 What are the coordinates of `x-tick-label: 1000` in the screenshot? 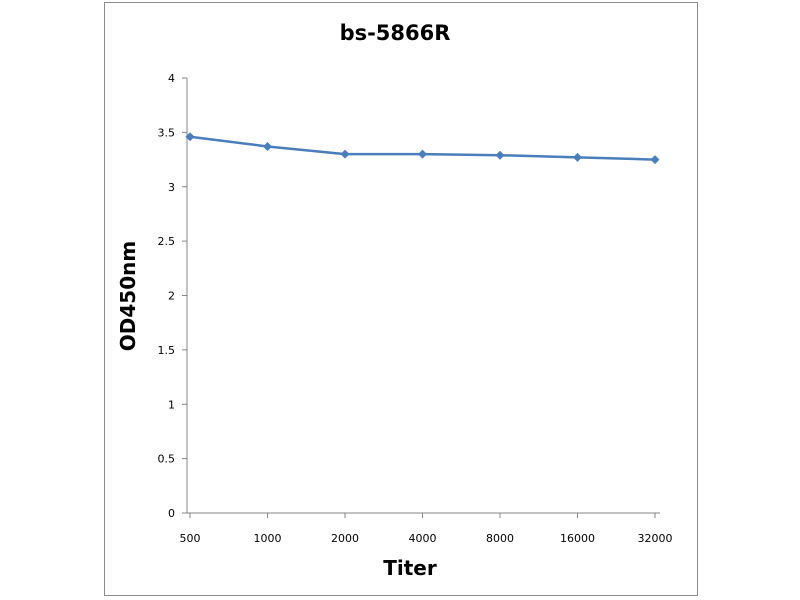 It's located at (268, 538).